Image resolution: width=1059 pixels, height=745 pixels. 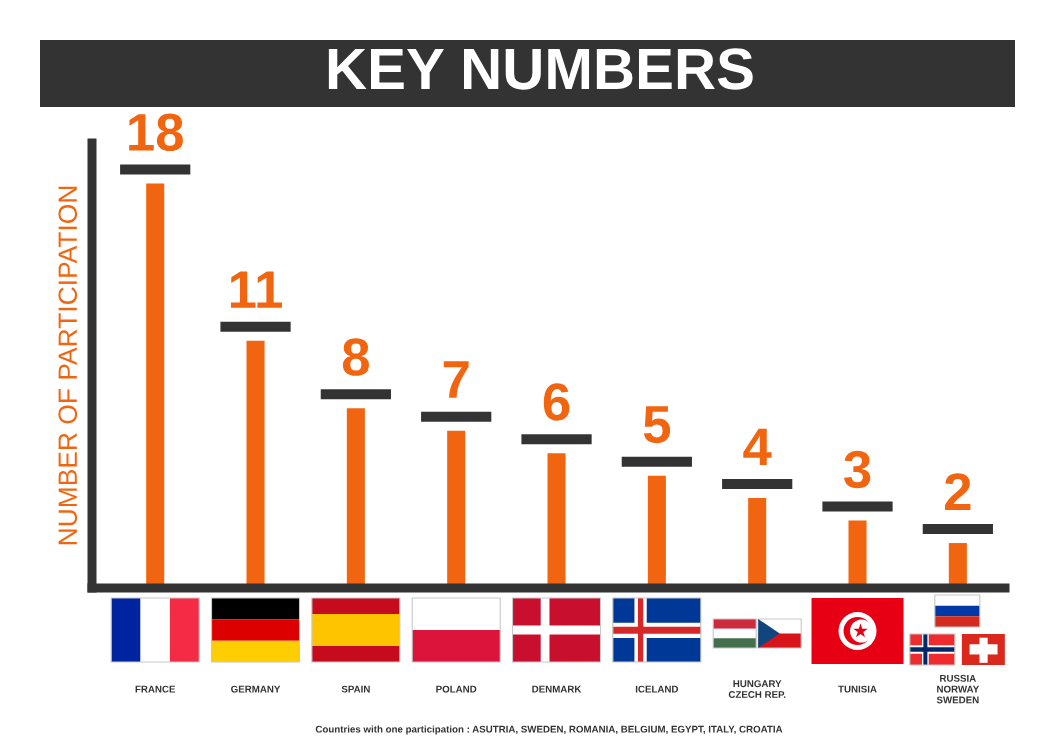 What do you see at coordinates (355, 357) in the screenshot?
I see `data-label: 8` at bounding box center [355, 357].